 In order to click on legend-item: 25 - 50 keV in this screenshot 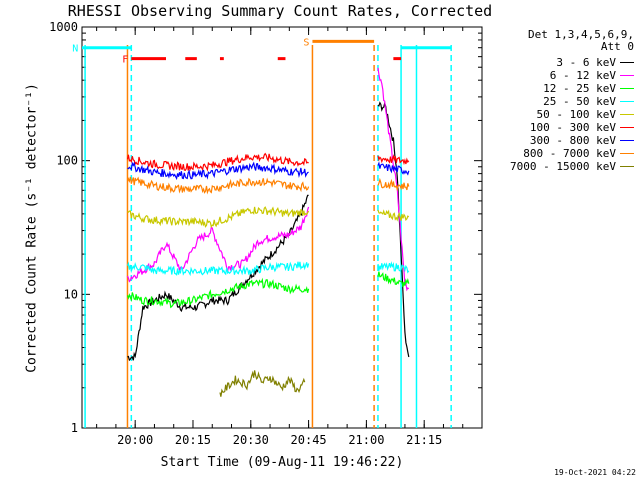, I will do `click(572, 101)`.